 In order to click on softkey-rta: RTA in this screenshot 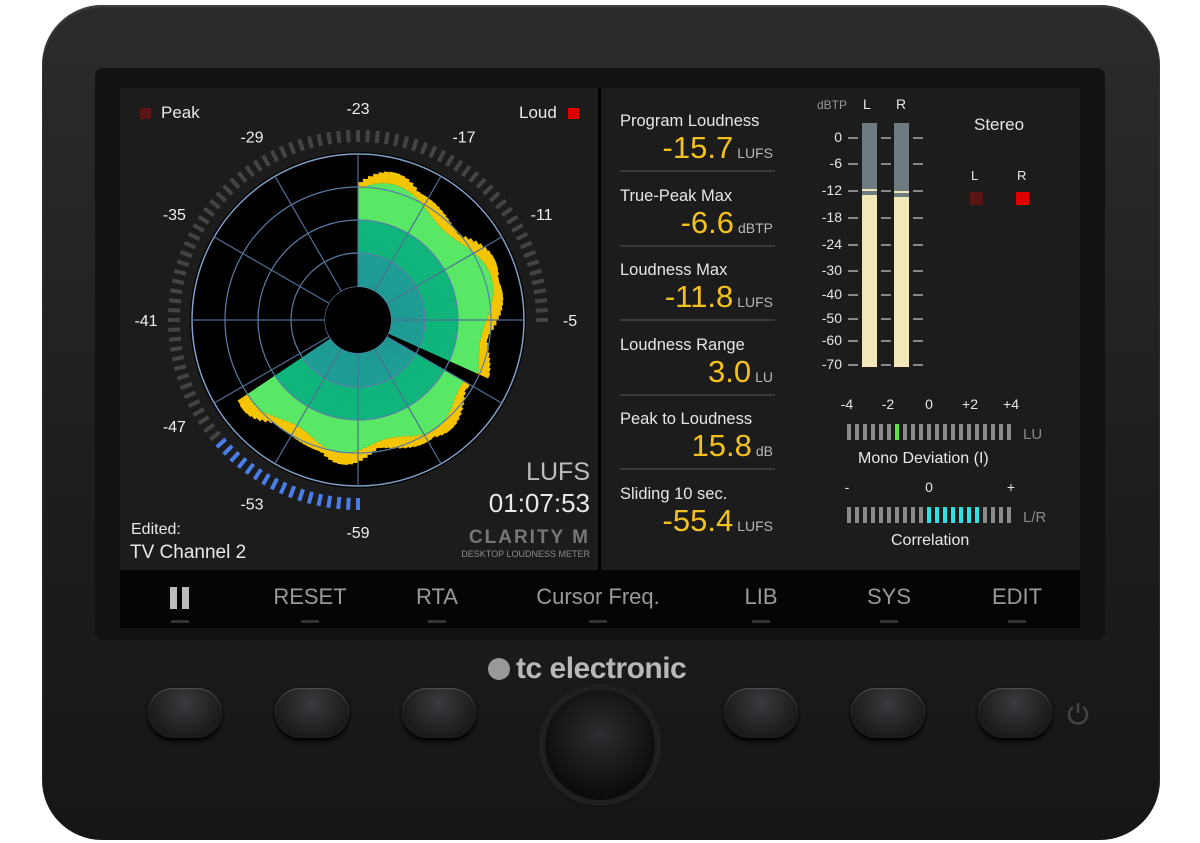, I will do `click(437, 596)`.